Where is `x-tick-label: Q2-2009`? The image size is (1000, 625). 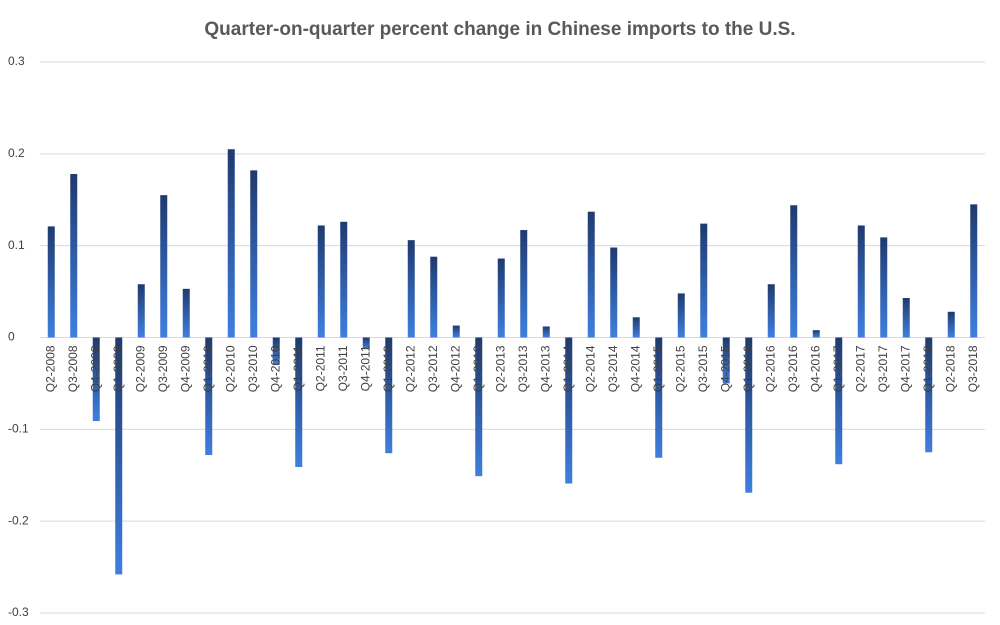
x-tick-label: Q2-2009 is located at coordinates (140, 368).